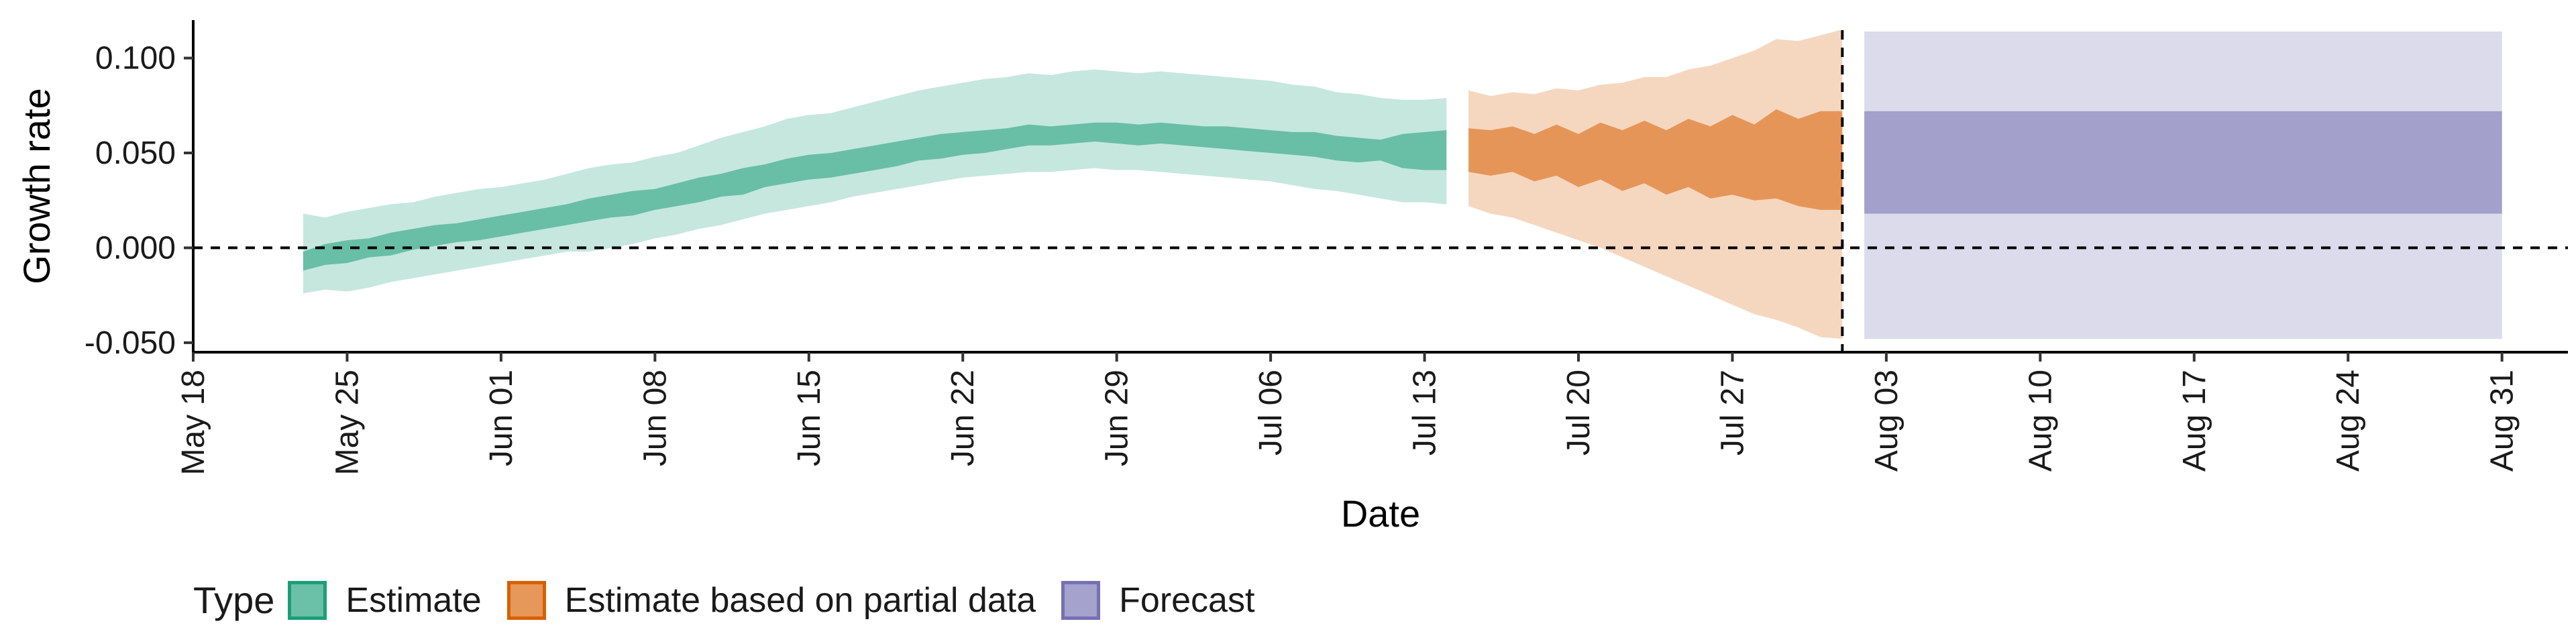  Describe the element at coordinates (193, 422) in the screenshot. I see `x-tick-label: May 18` at that location.